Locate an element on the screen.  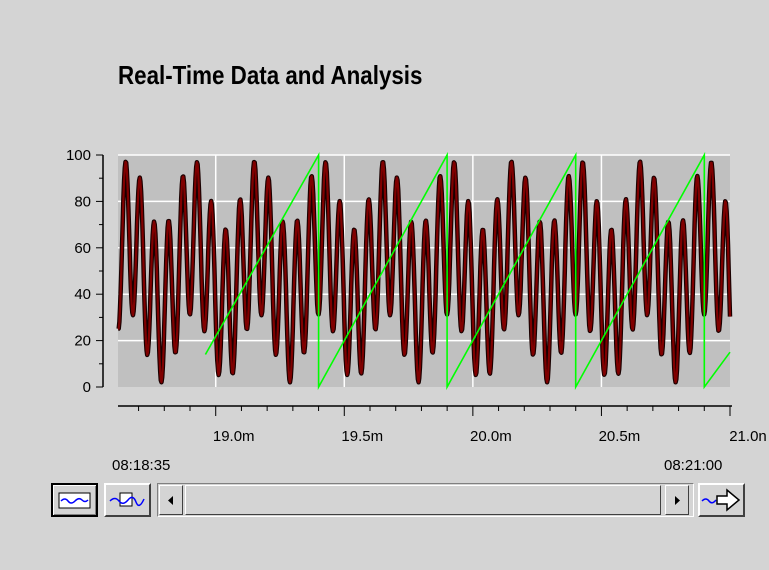
cursor-trace-button is located at coordinates (127, 500).